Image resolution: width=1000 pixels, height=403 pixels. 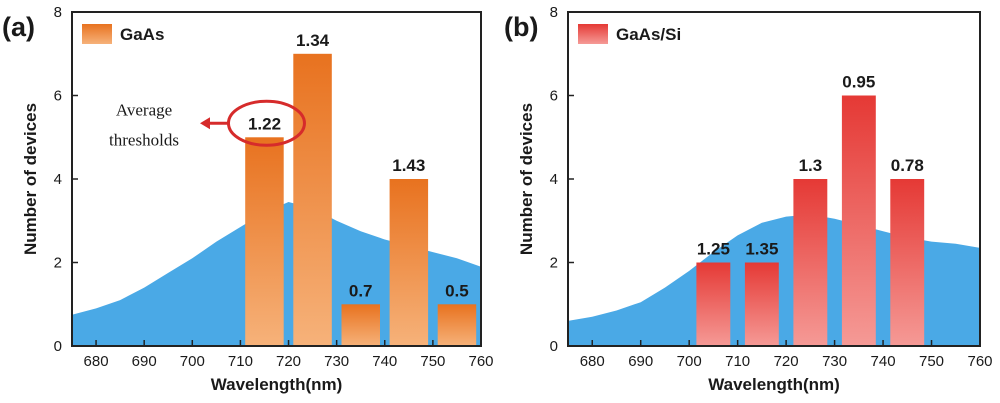 What do you see at coordinates (713, 249) in the screenshot?
I see `bar-label-0: 1.25` at bounding box center [713, 249].